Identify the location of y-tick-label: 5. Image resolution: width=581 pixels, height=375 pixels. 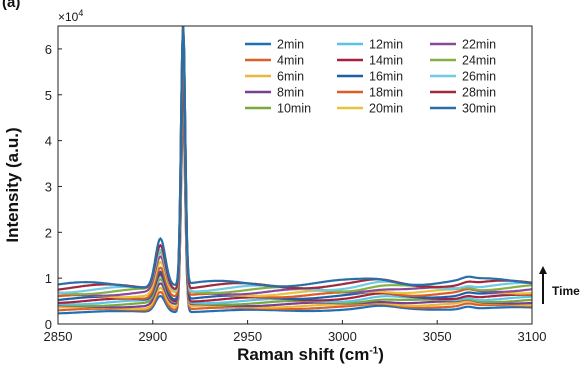
(48, 95).